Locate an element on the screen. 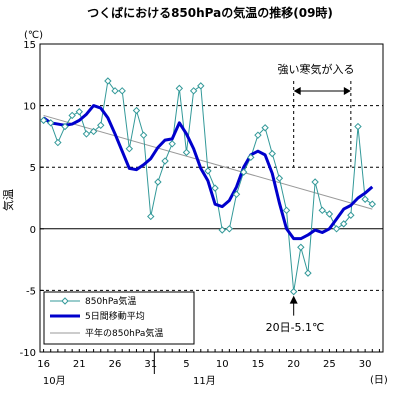 This screenshot has height=400, width=400. chart-title: つくばにおける850hPaの気温の推移(09時) is located at coordinates (210, 12).